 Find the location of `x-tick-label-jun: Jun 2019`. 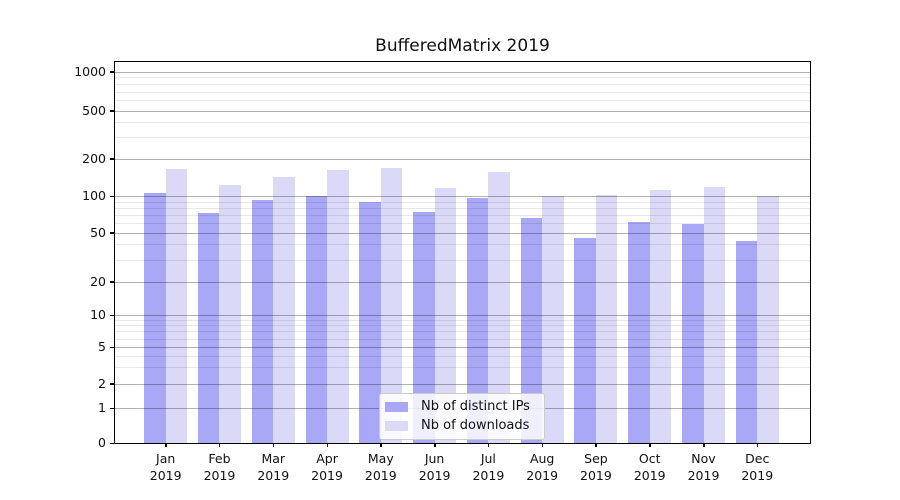

x-tick-label-jun: Jun 2019 is located at coordinates (435, 467).